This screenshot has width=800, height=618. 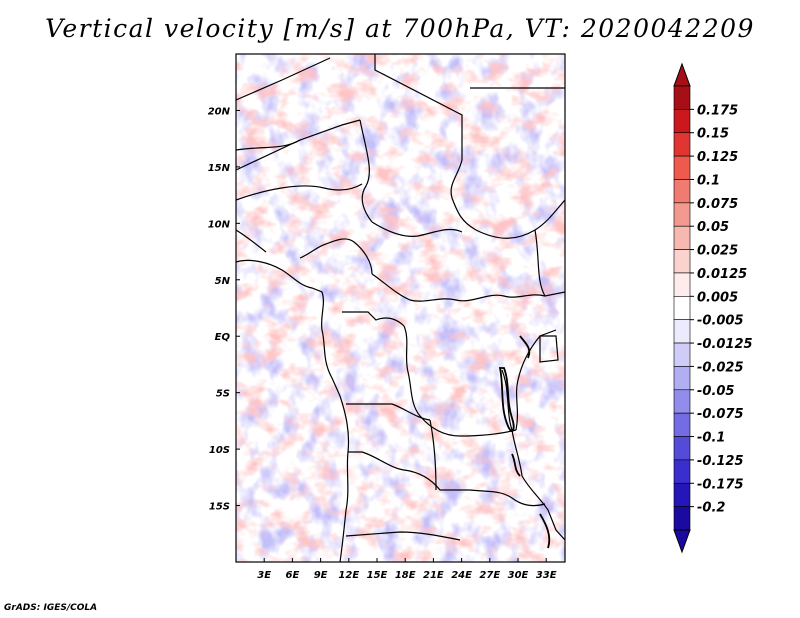 What do you see at coordinates (224, 309) in the screenshot?
I see `latitude-axis: 20N 15N 10N 5N EQ 5S 10S 15S` at bounding box center [224, 309].